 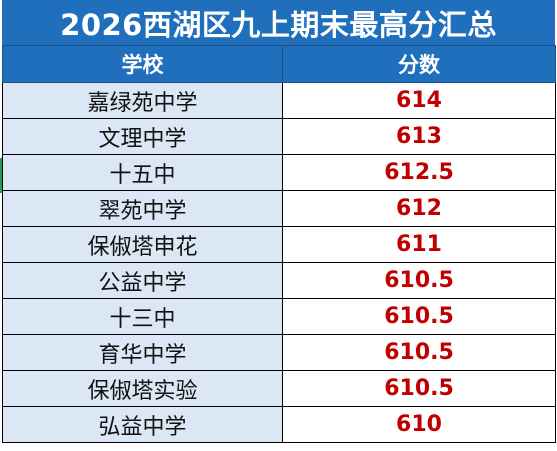 I want to click on table-row: 翠苑中学 612, so click(x=279, y=208).